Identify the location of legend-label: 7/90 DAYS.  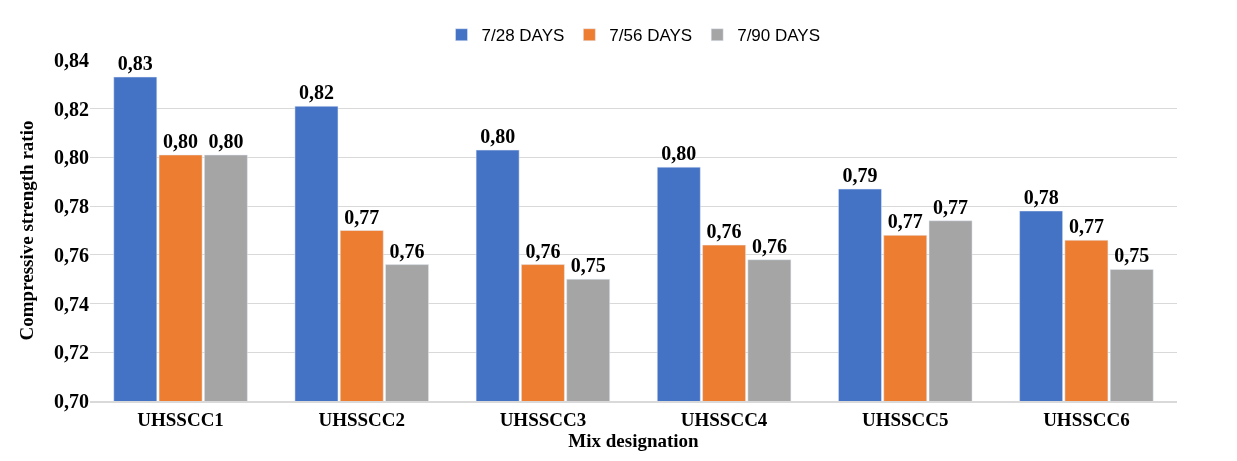
(779, 36).